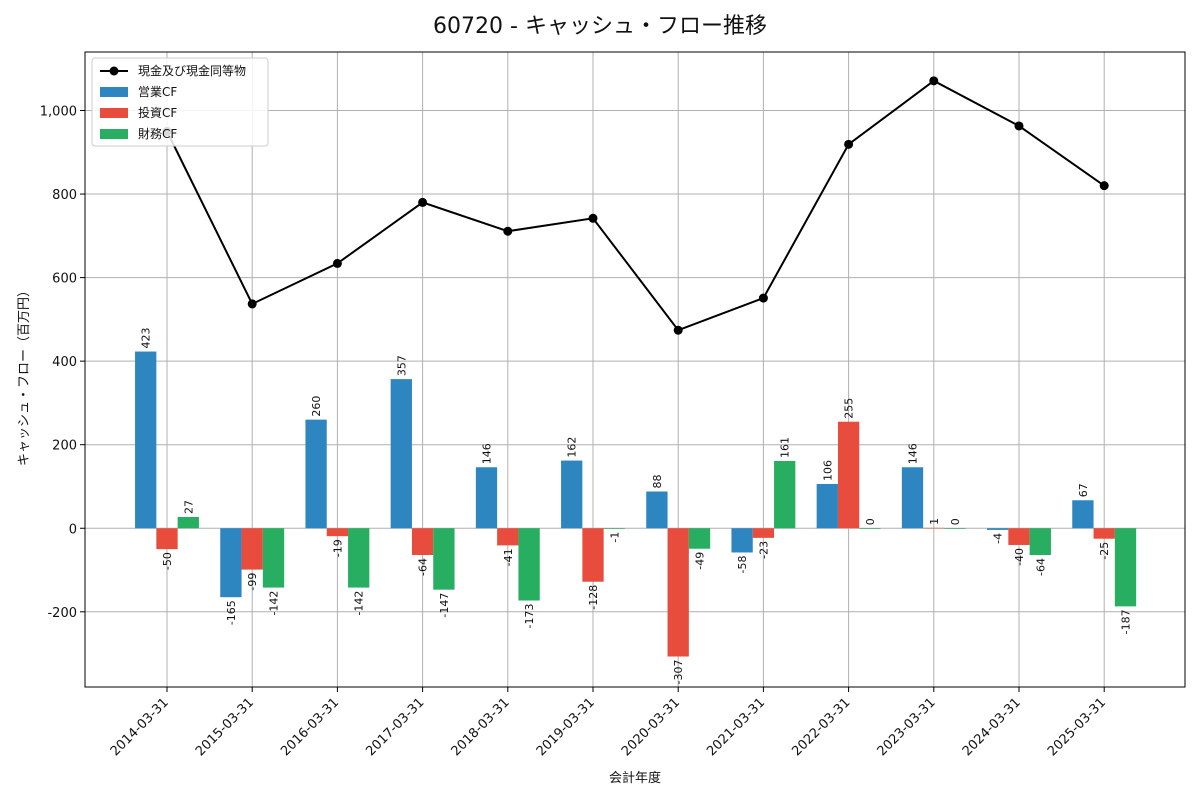  Describe the element at coordinates (192, 70) in the screenshot. I see `legend-label: 現金及び現金同等物` at that location.